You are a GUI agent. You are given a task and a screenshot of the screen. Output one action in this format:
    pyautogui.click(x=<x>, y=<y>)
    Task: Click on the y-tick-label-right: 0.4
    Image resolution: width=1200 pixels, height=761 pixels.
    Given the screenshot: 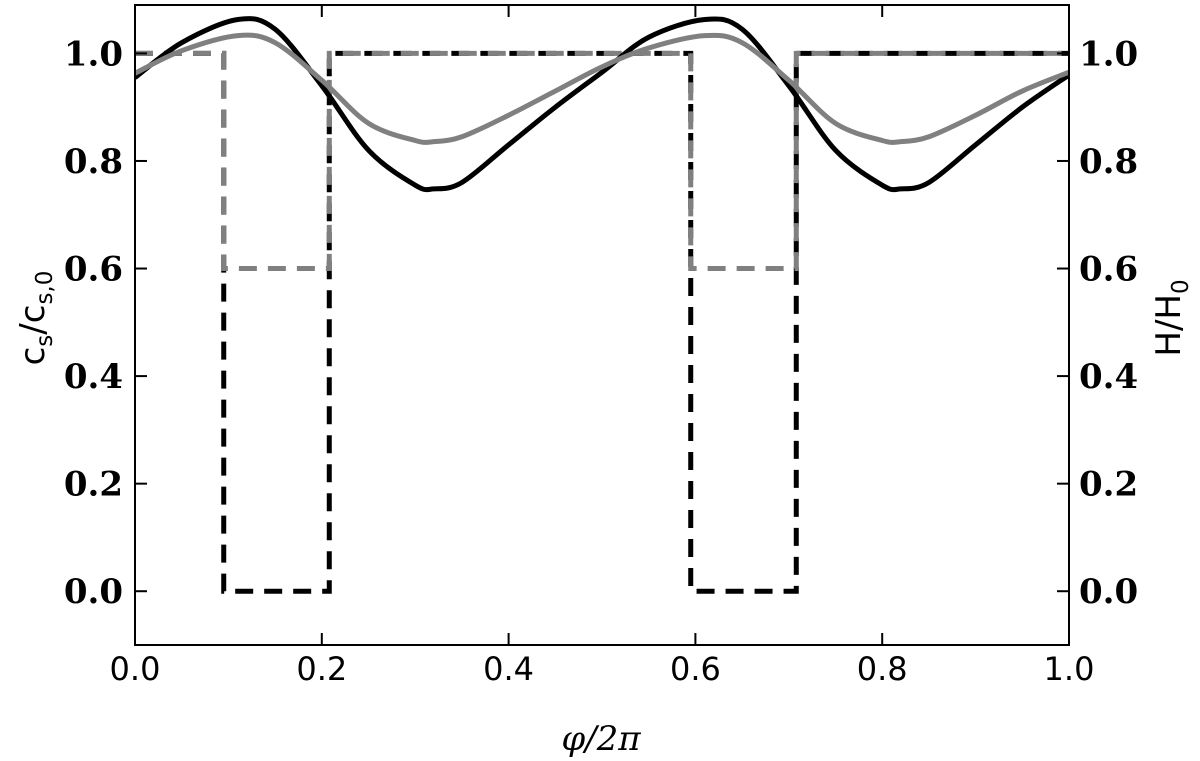 What is the action you would take?
    pyautogui.click(x=1108, y=377)
    